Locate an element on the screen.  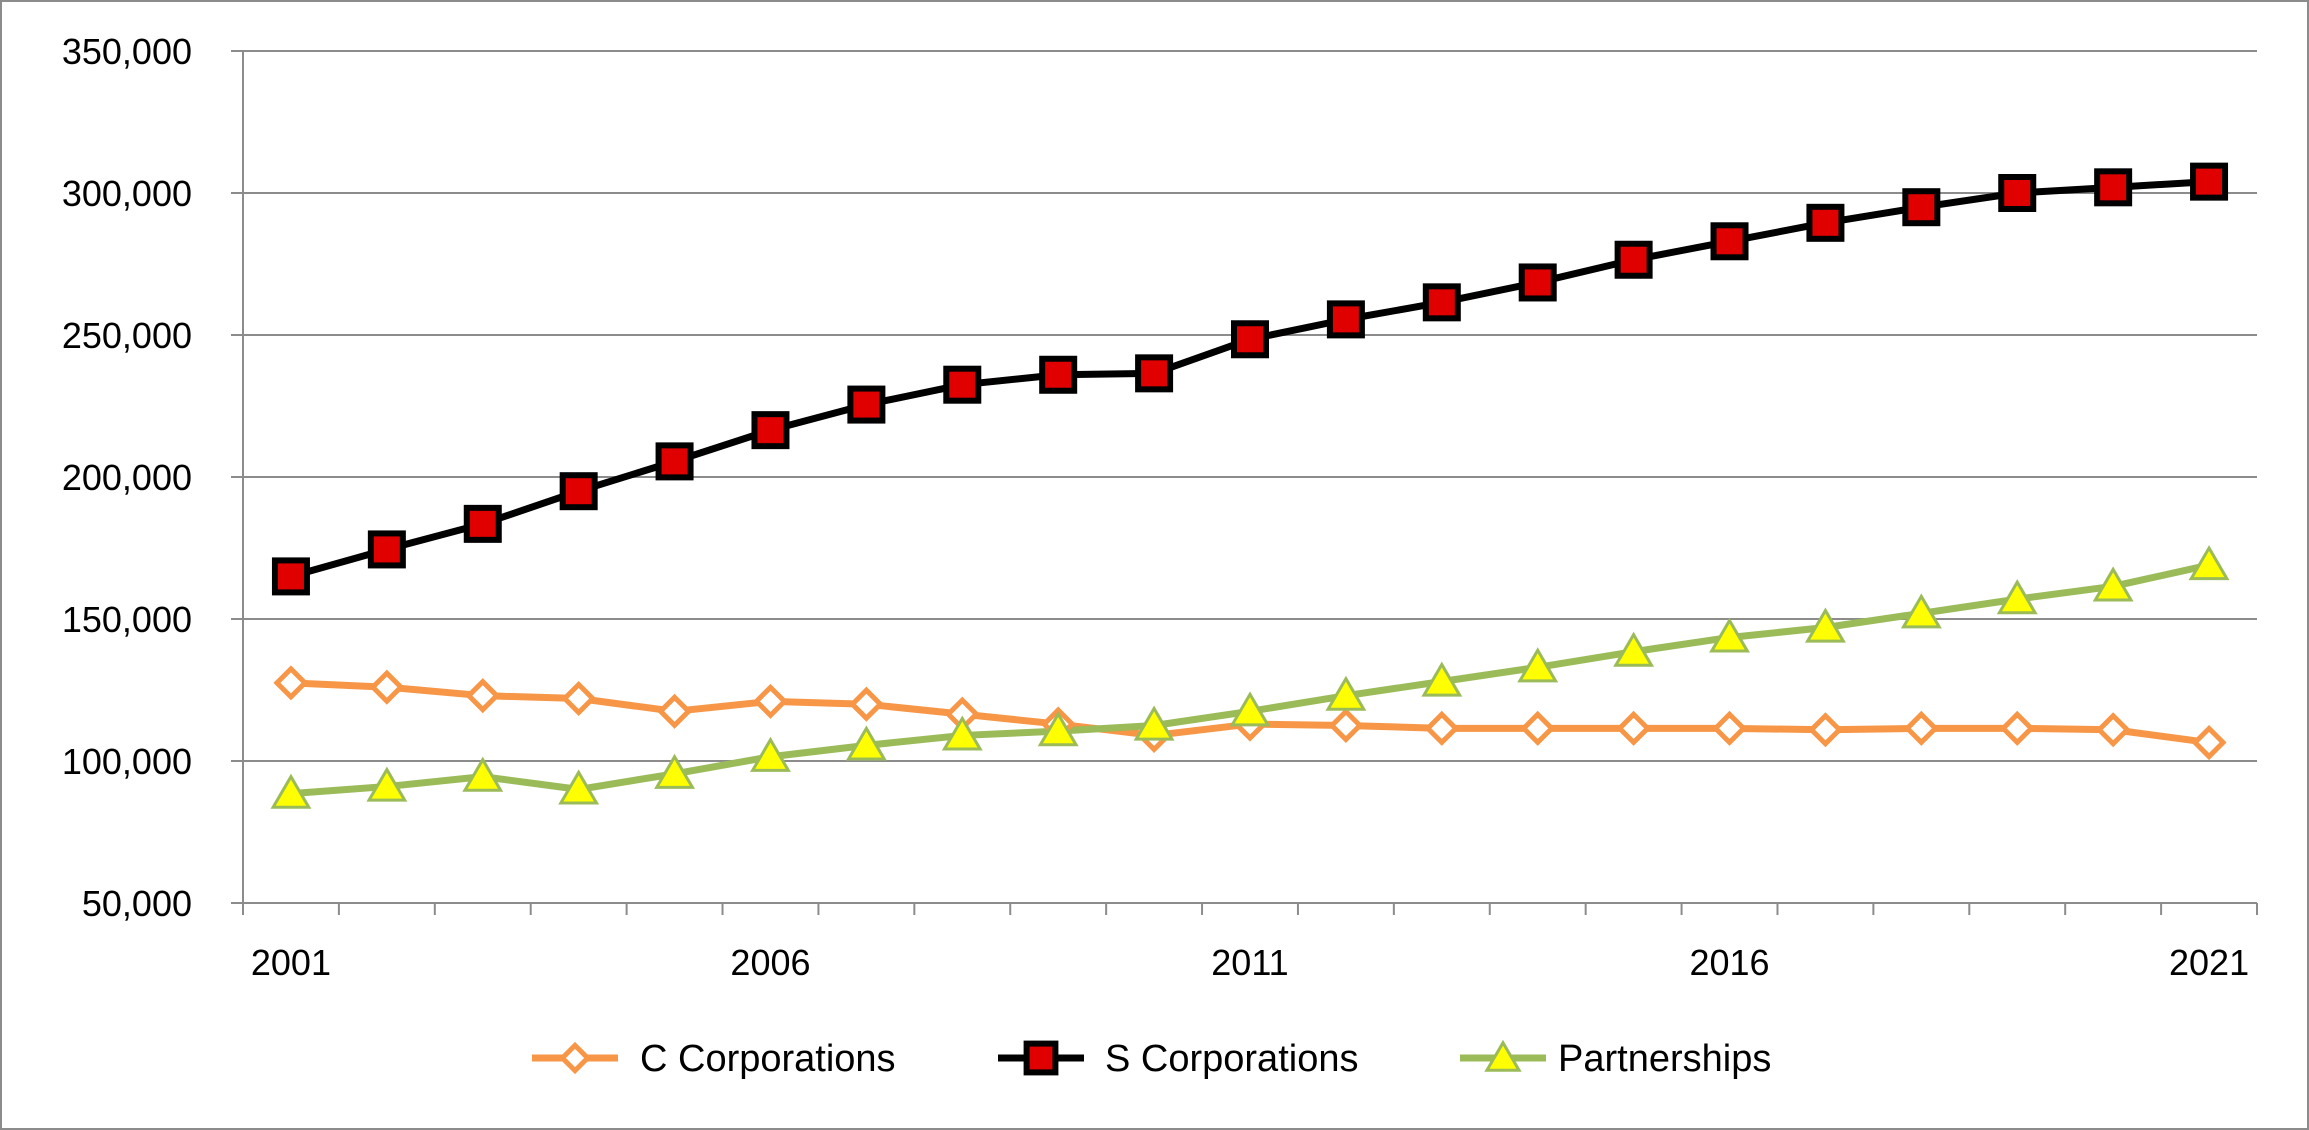
legend-marker-s-corporations is located at coordinates (1041, 1058).